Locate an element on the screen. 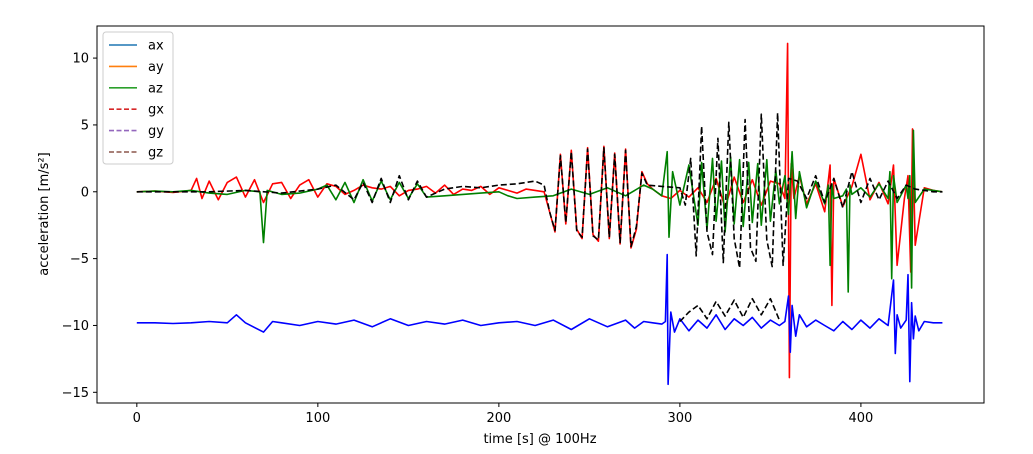 This screenshot has width=1033, height=454. y-tick-label: −15 is located at coordinates (75, 393).